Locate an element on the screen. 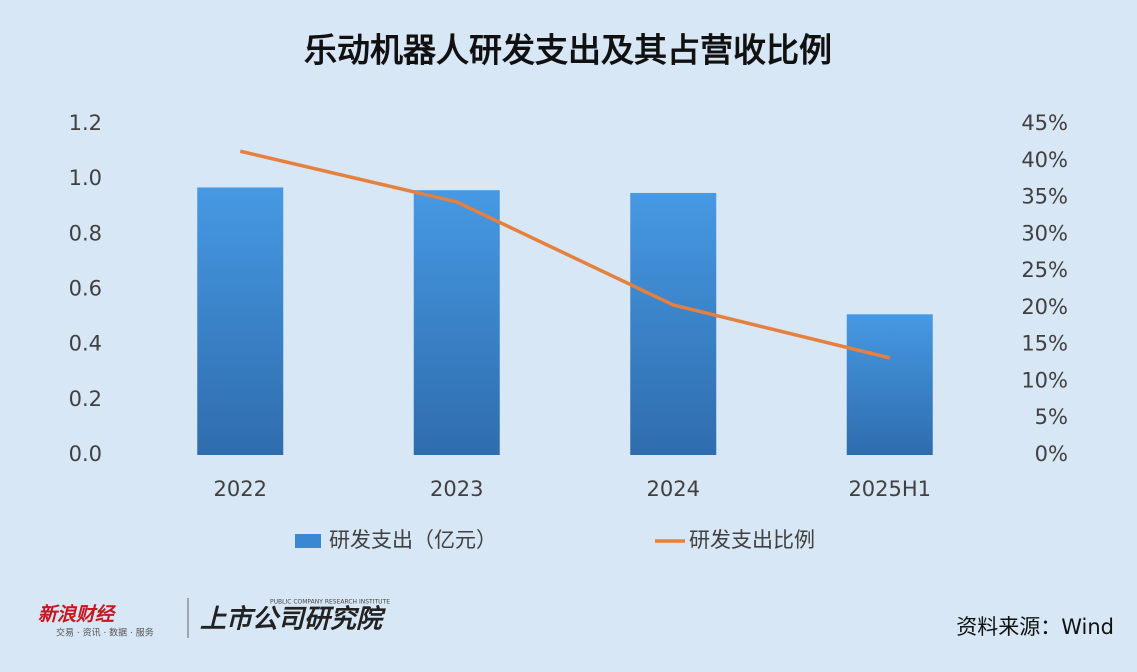 This screenshot has height=672, width=1137. legend-swatch is located at coordinates (308, 541).